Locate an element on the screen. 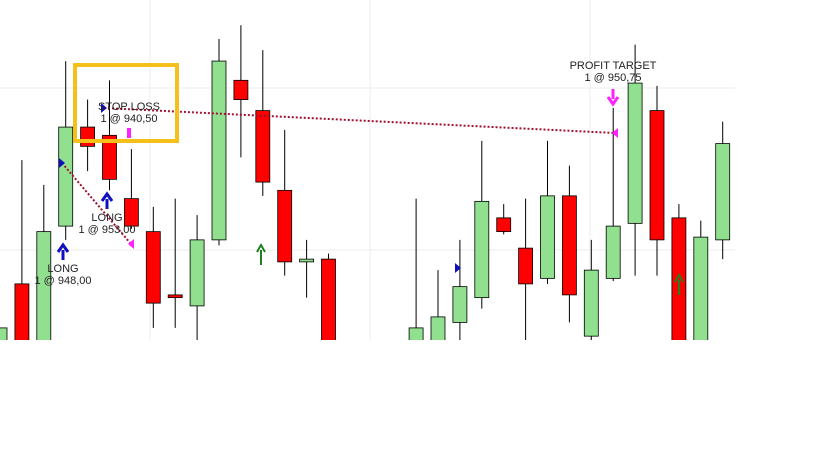 The height and width of the screenshot is (460, 819). annotation-title: STOP LOSS is located at coordinates (129, 107).